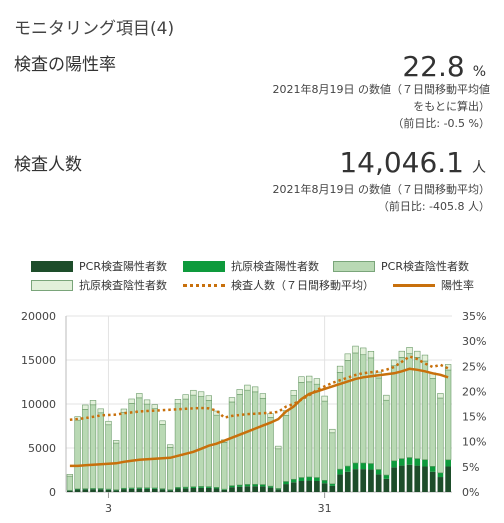 This screenshot has height=523, width=504. I want to click on legend-label-pcr-positive: PCR検査陽性者数, so click(123, 266).